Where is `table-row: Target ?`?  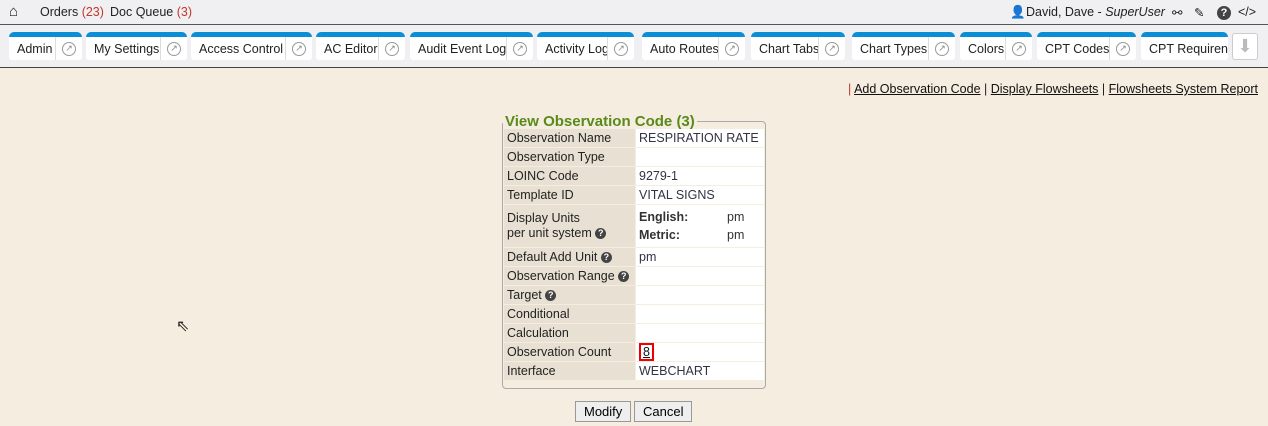 table-row: Target ? is located at coordinates (634, 295).